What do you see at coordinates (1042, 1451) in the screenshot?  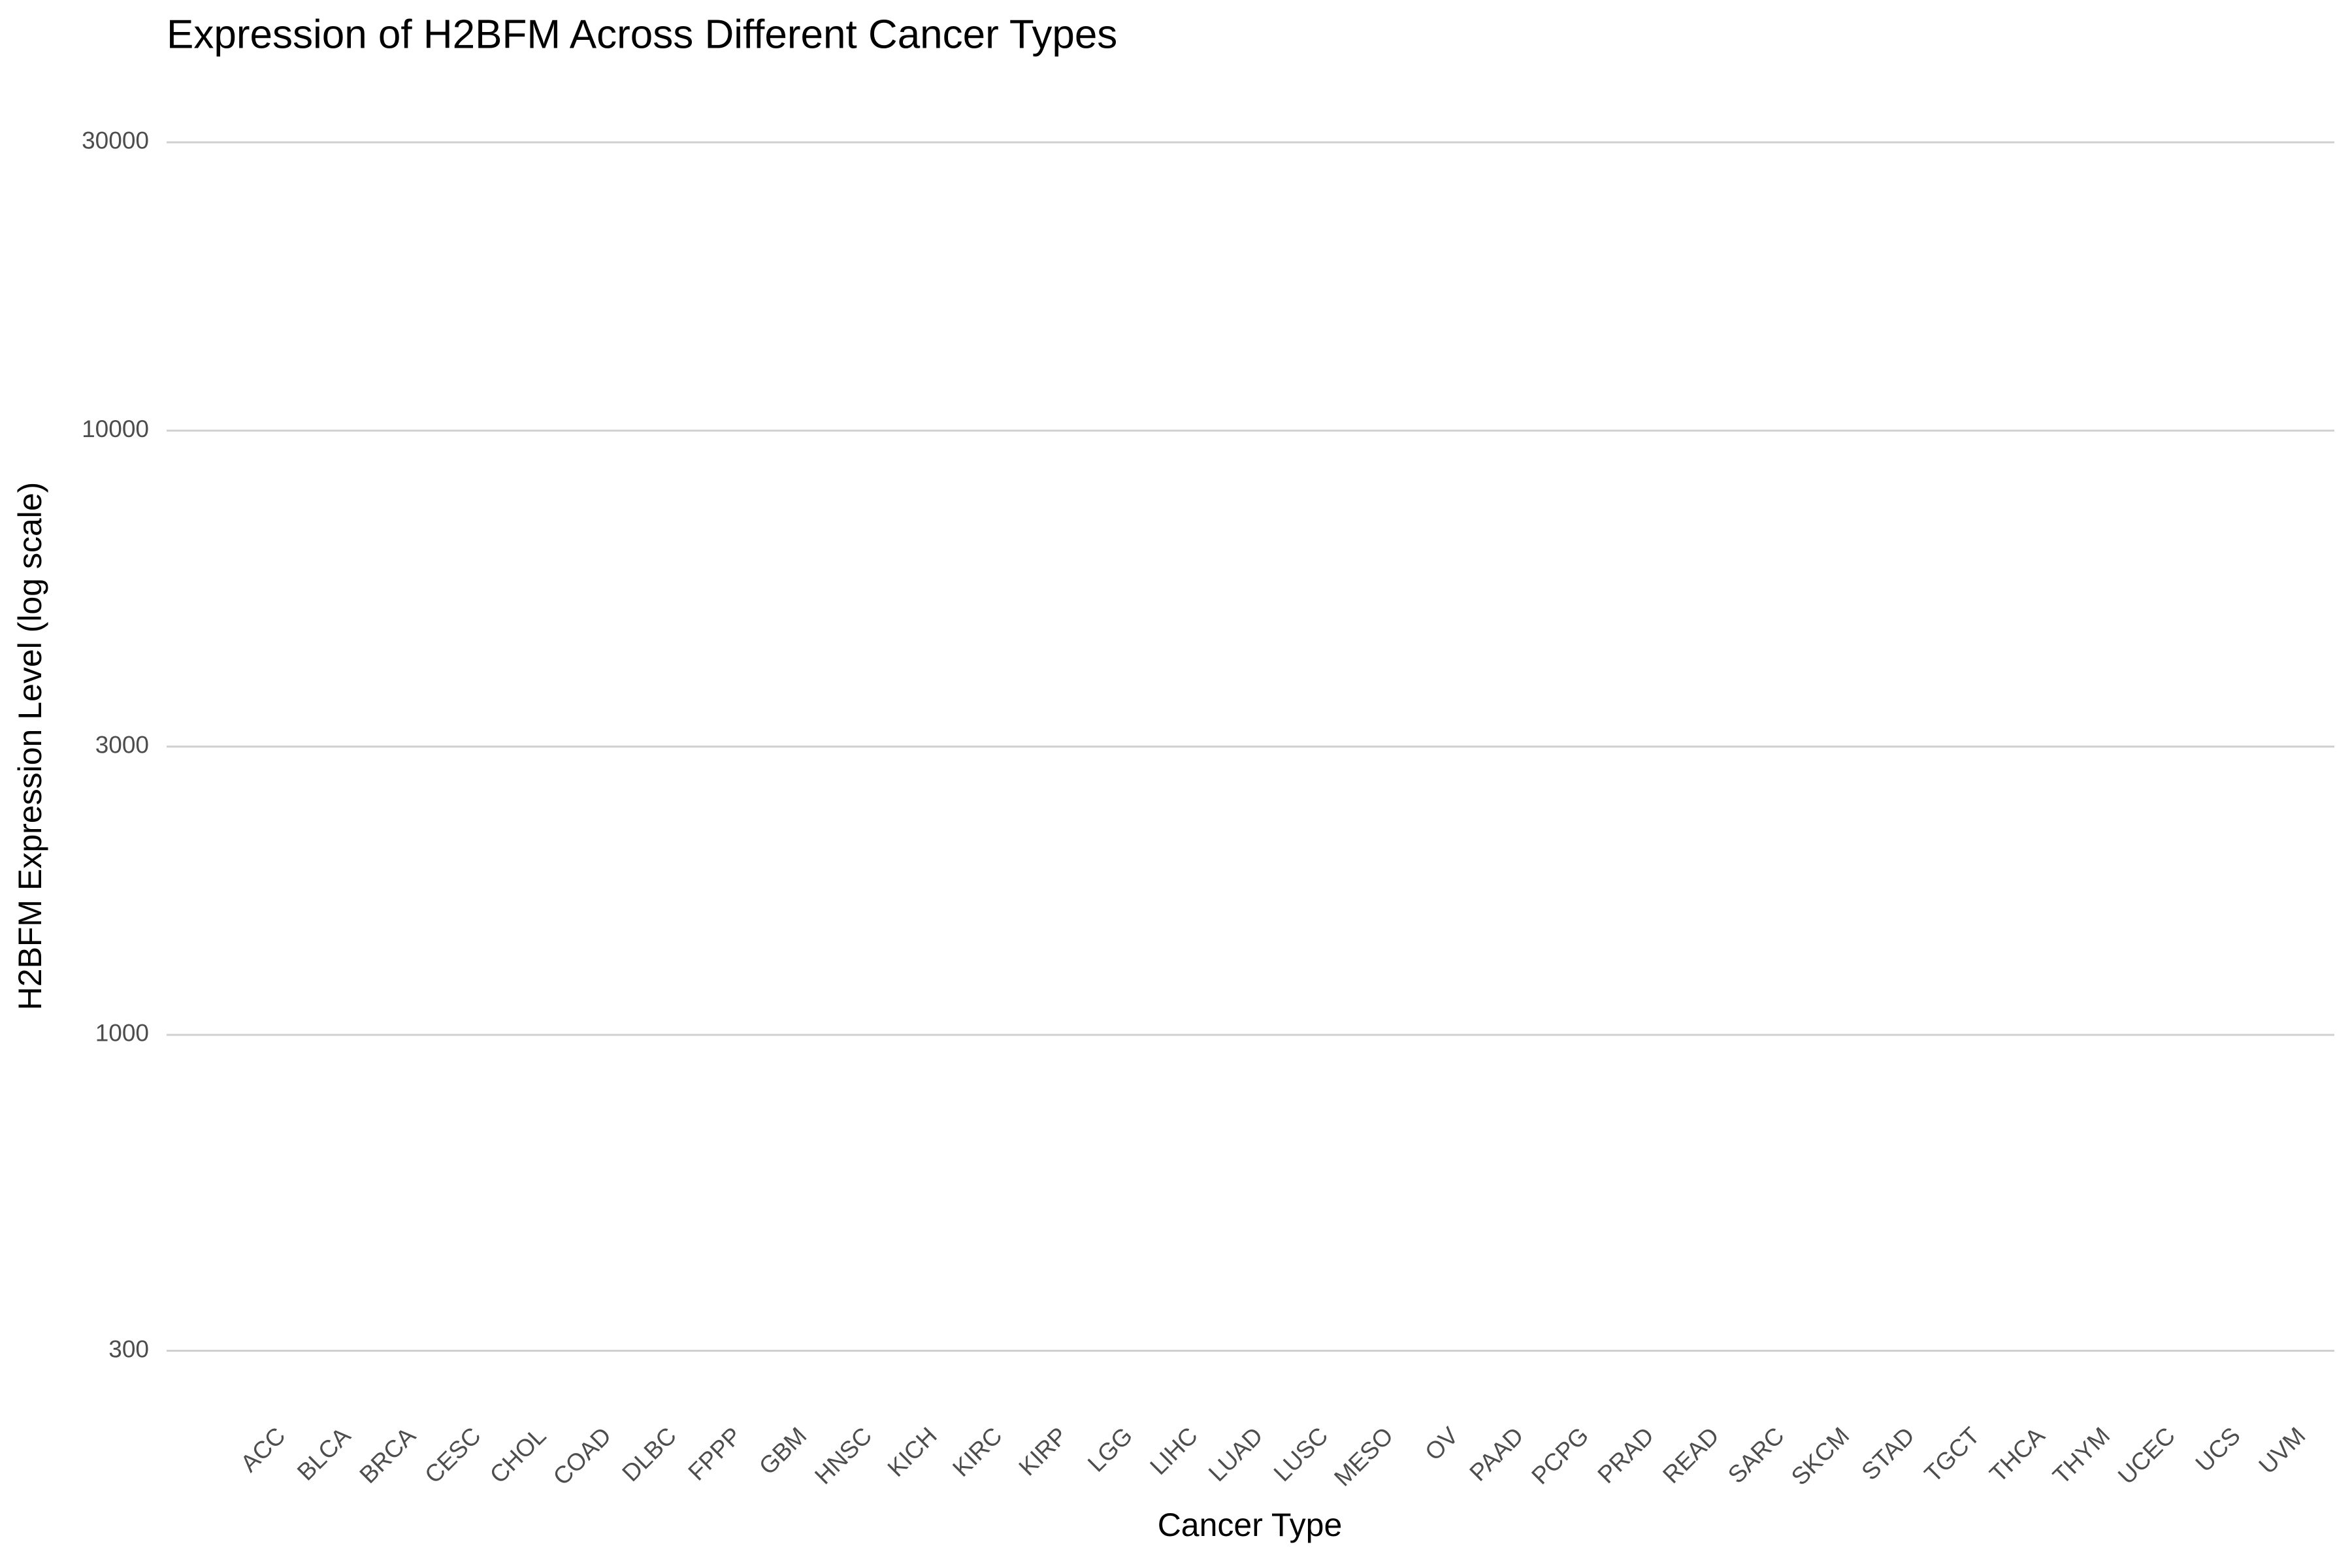 I see `x-tick-label: KIRP` at bounding box center [1042, 1451].